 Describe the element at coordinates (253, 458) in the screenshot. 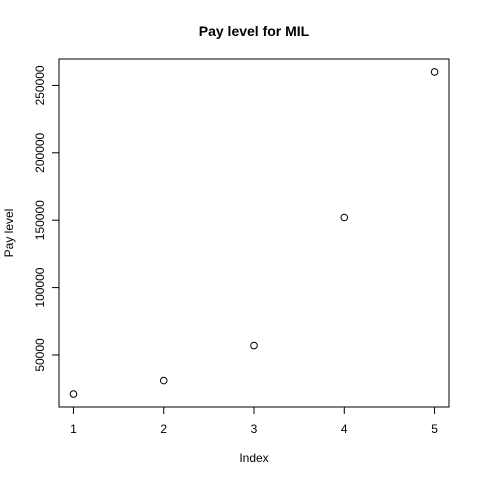

I see `x-axis-label: Index` at that location.